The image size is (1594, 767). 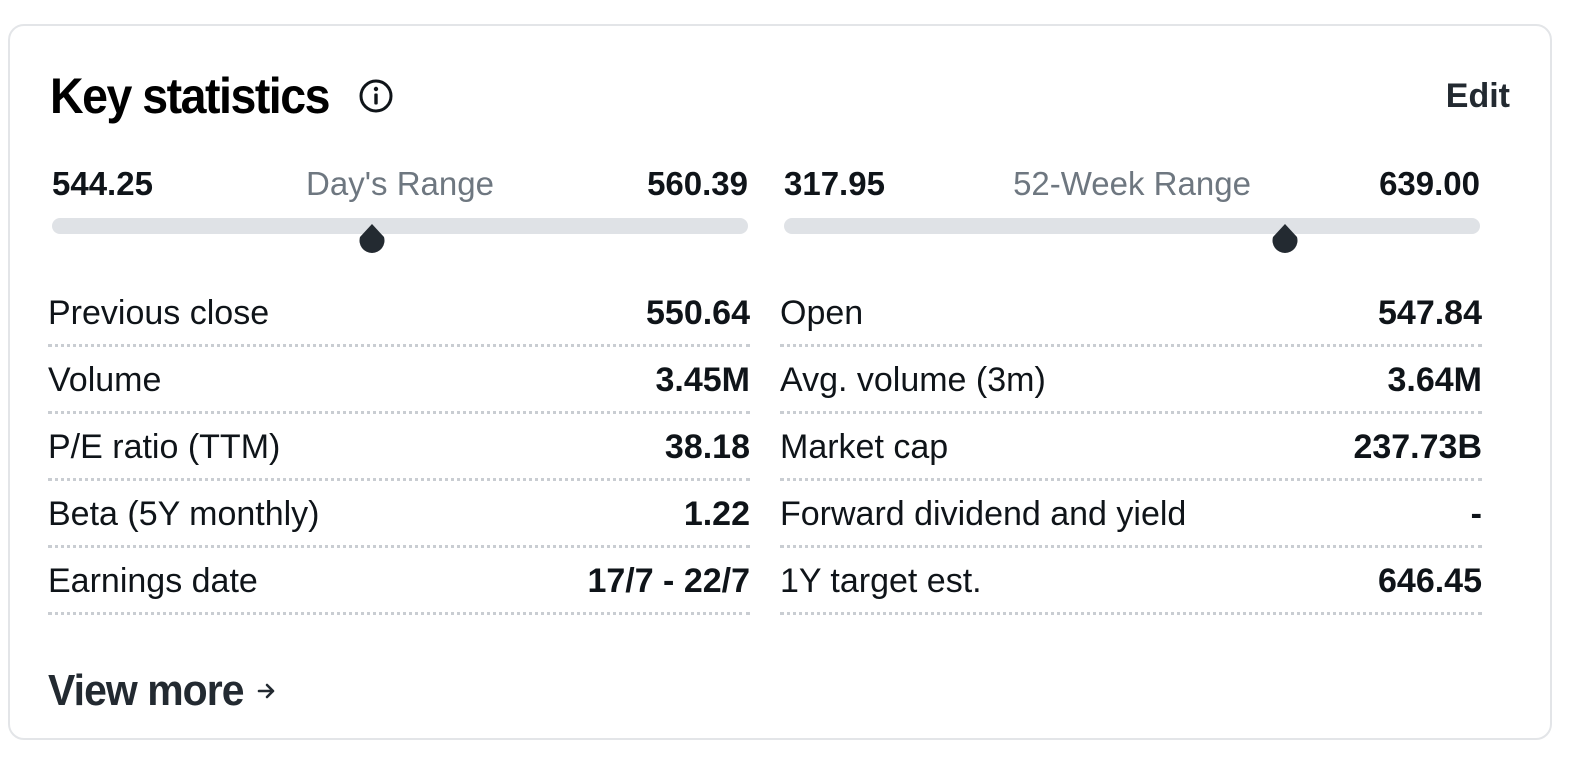 I want to click on range-name: 52-Week Range, so click(x=1132, y=183).